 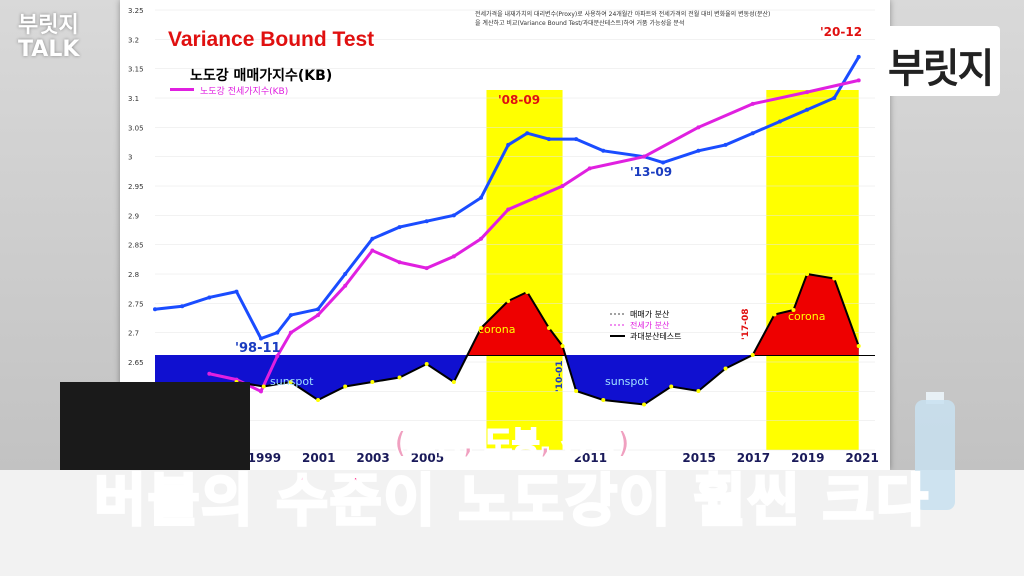 What do you see at coordinates (264, 458) in the screenshot?
I see `x-tick-label-2: 1999` at bounding box center [264, 458].